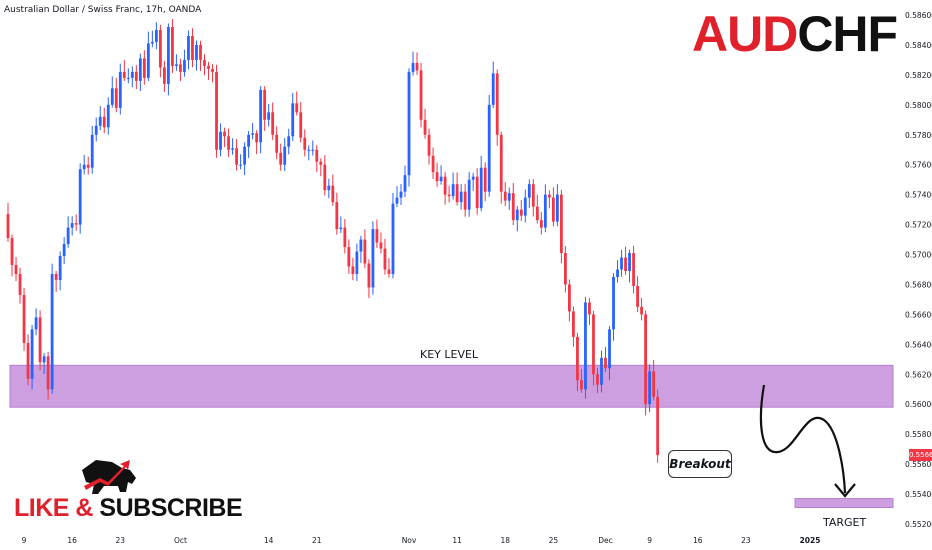 The width and height of the screenshot is (932, 550). What do you see at coordinates (700, 464) in the screenshot?
I see `breakout-callout: Breakout` at bounding box center [700, 464].